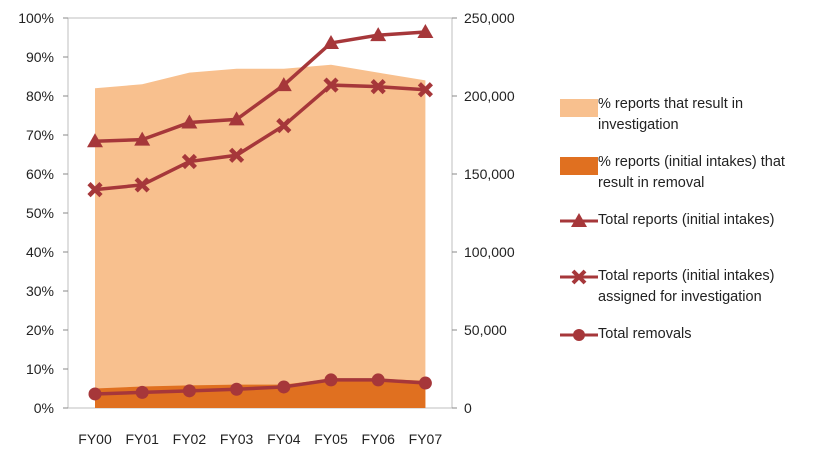 The width and height of the screenshot is (825, 450). I want to click on legend-swatch-investigation-pct, so click(579, 108).